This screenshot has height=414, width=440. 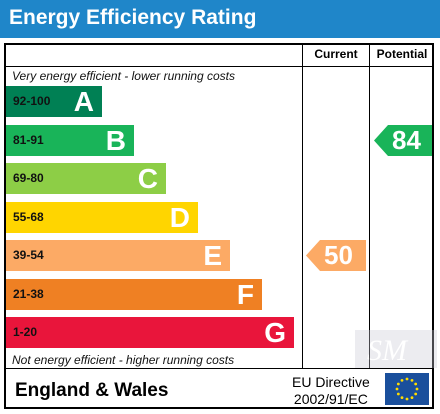 What do you see at coordinates (28, 294) in the screenshot?
I see `band-range-label: 21-38` at bounding box center [28, 294].